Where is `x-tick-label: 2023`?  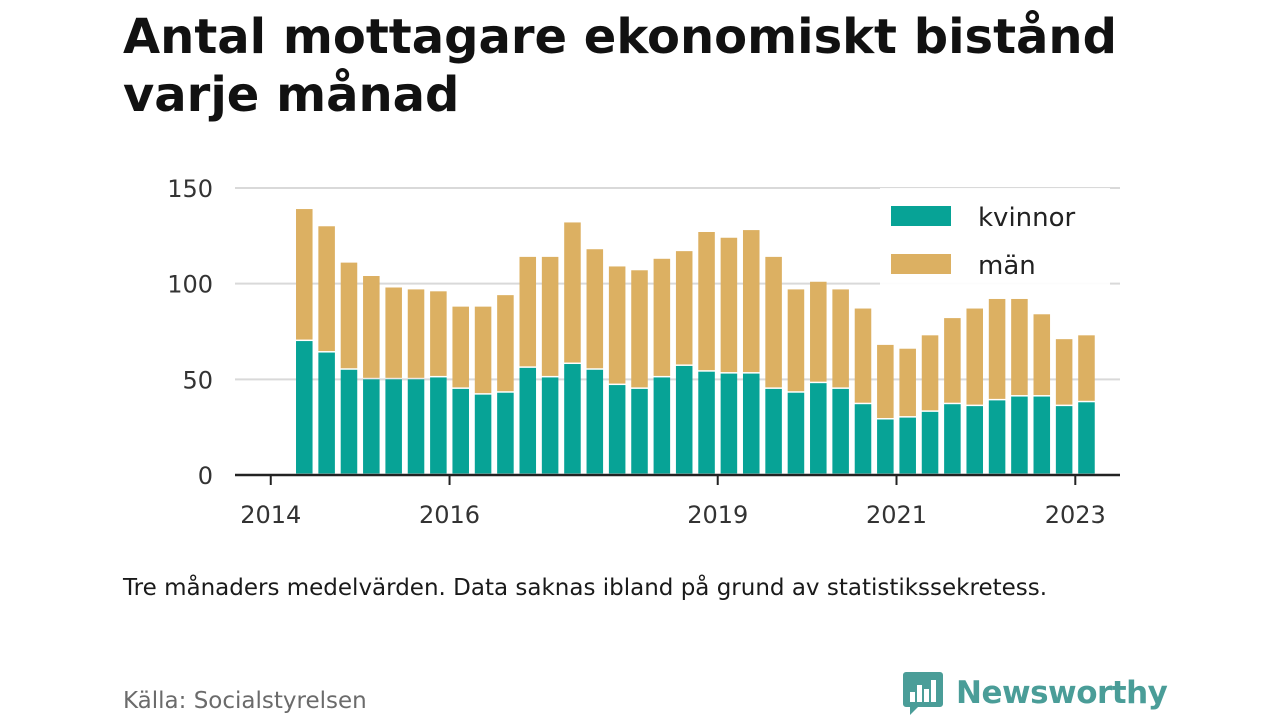 x-tick-label: 2023 is located at coordinates (1075, 515).